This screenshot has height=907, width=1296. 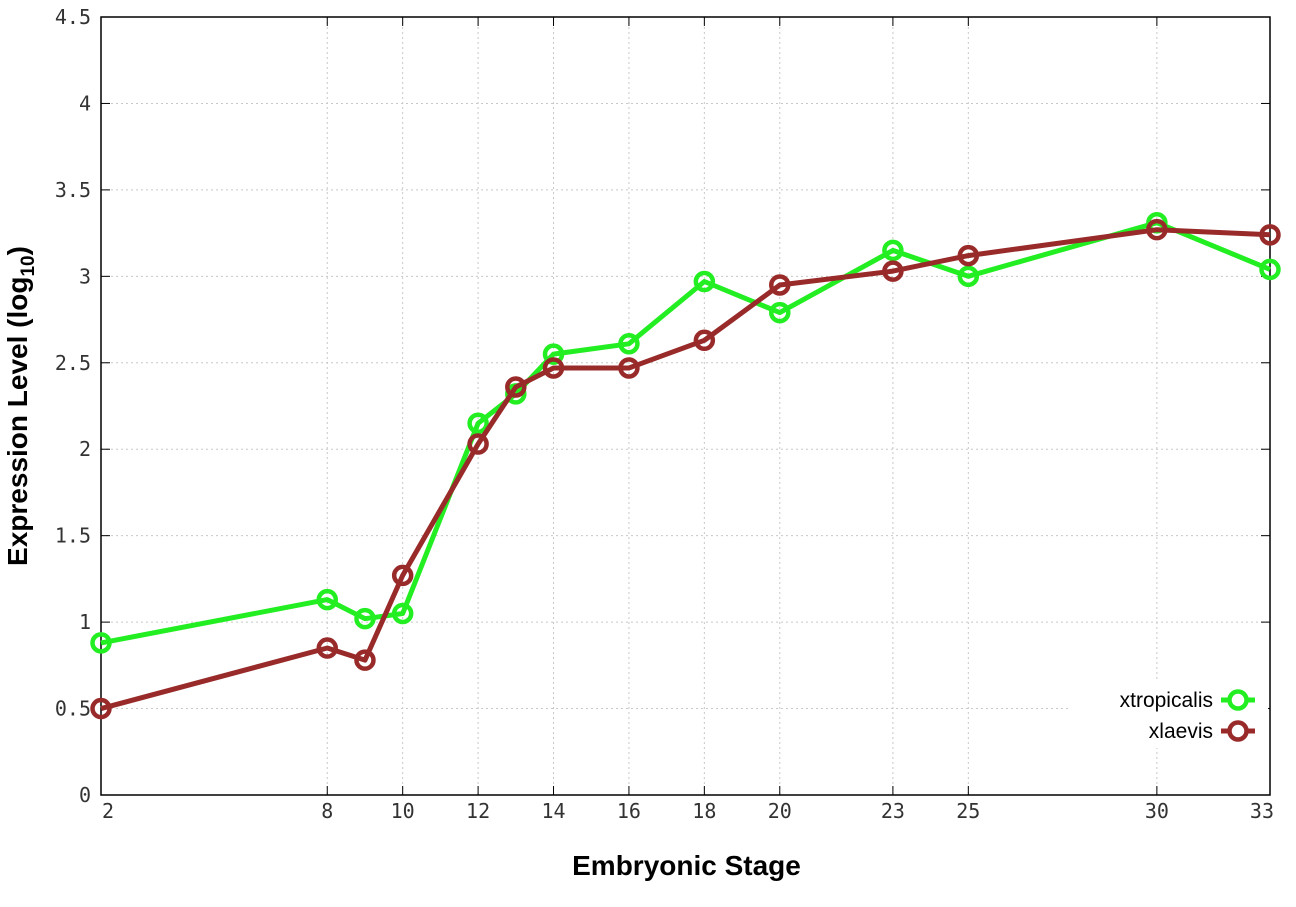 What do you see at coordinates (108, 811) in the screenshot?
I see `x-tick-label: 2` at bounding box center [108, 811].